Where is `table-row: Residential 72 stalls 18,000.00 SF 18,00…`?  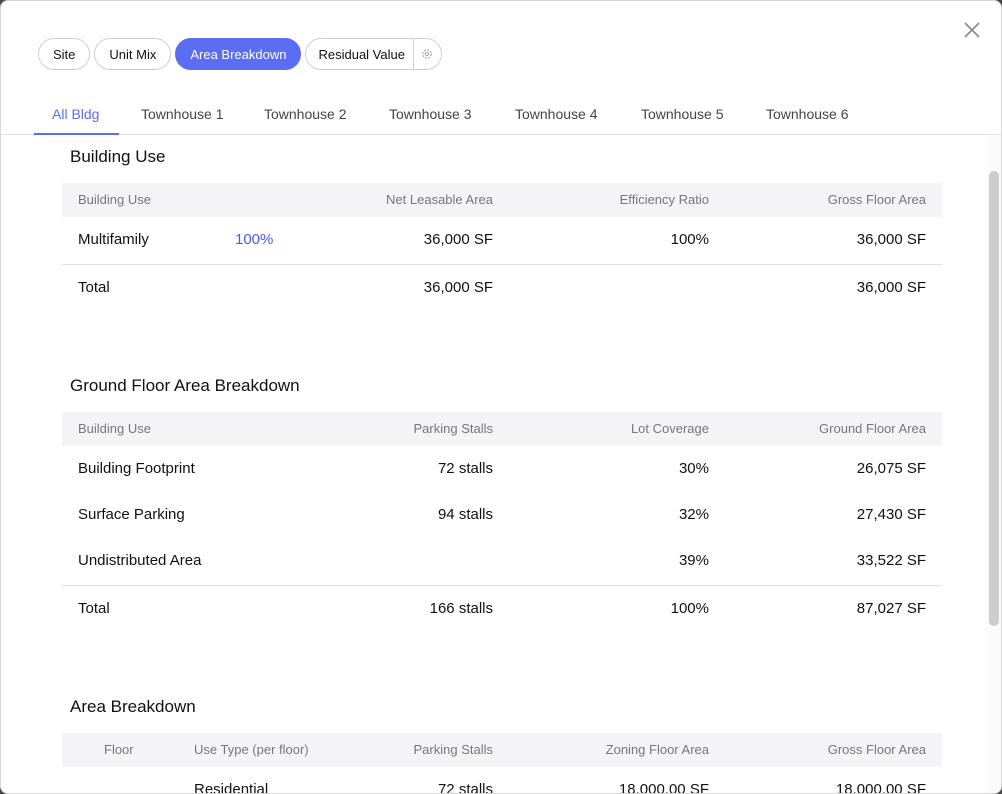
table-row: Residential 72 stalls 18,000.00 SF 18,00… is located at coordinates (502, 780).